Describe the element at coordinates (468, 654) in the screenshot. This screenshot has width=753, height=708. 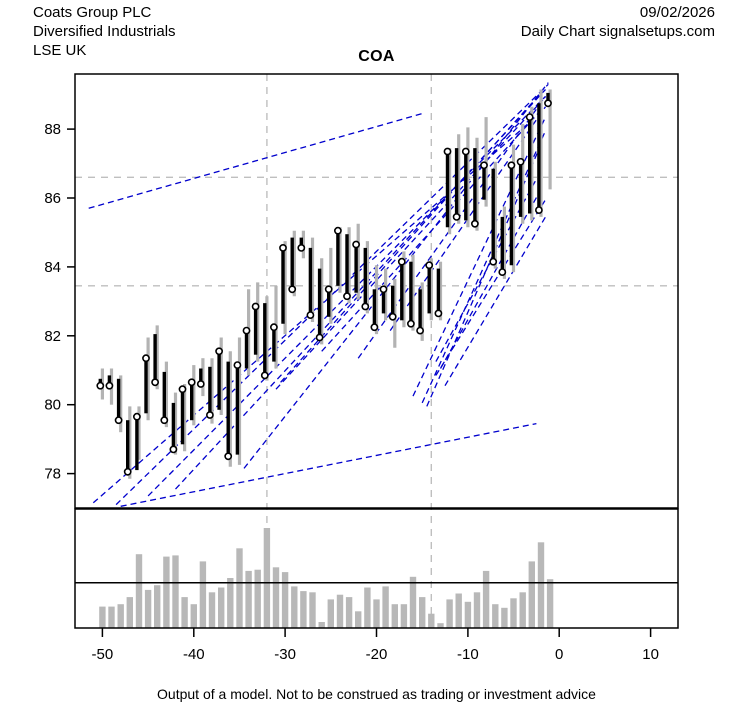
I see `x-tick-label: -10` at that location.